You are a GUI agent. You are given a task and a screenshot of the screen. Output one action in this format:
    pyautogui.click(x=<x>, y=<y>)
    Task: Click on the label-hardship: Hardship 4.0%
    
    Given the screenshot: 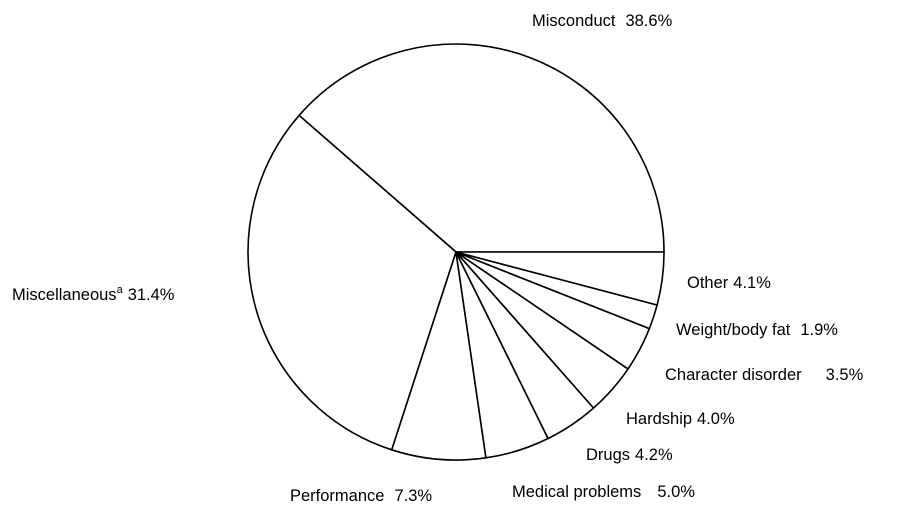 What is the action you would take?
    pyautogui.click(x=680, y=419)
    